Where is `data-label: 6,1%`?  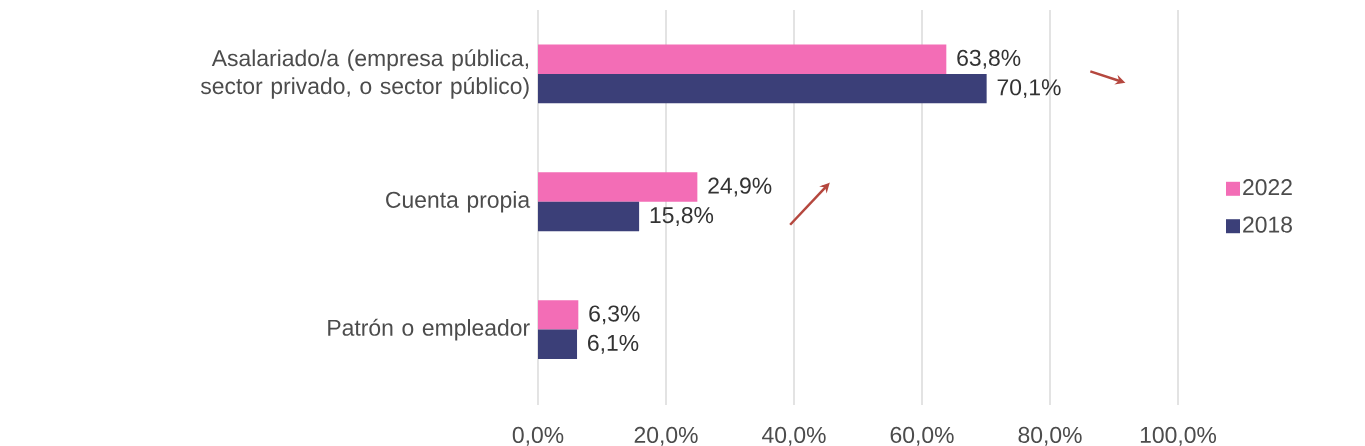 data-label: 6,1% is located at coordinates (613, 344).